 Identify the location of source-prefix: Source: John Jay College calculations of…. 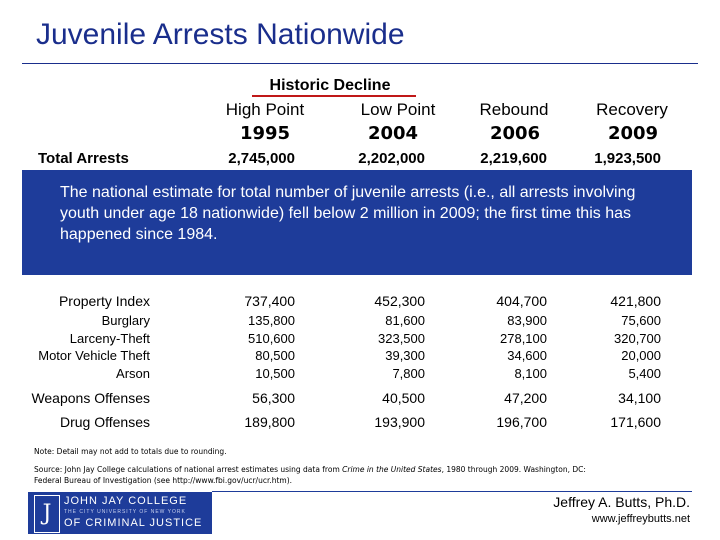
(188, 469).